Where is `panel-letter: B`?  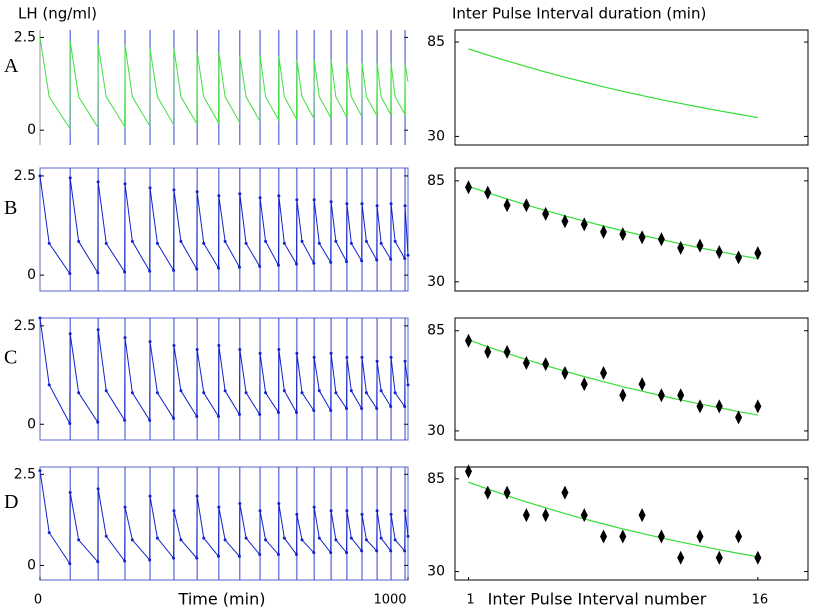
panel-letter: B is located at coordinates (10, 208).